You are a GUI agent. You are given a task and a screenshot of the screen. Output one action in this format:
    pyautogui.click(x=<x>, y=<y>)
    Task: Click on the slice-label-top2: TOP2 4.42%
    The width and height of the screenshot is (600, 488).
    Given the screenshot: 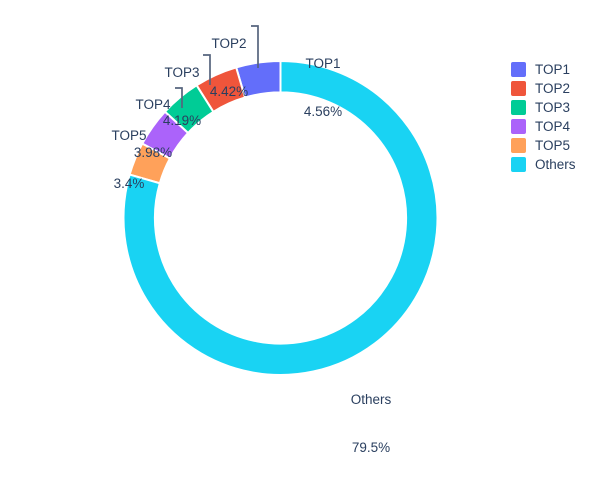 What is the action you would take?
    pyautogui.click(x=229, y=68)
    